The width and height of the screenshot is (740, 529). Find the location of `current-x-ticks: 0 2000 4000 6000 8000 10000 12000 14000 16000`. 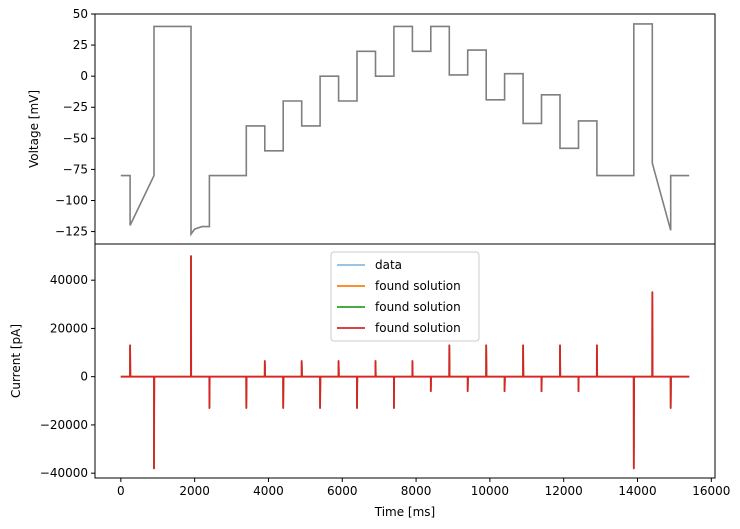

current-x-ticks: 0 2000 4000 6000 8000 10000 12000 14000 16000 is located at coordinates (423, 488).